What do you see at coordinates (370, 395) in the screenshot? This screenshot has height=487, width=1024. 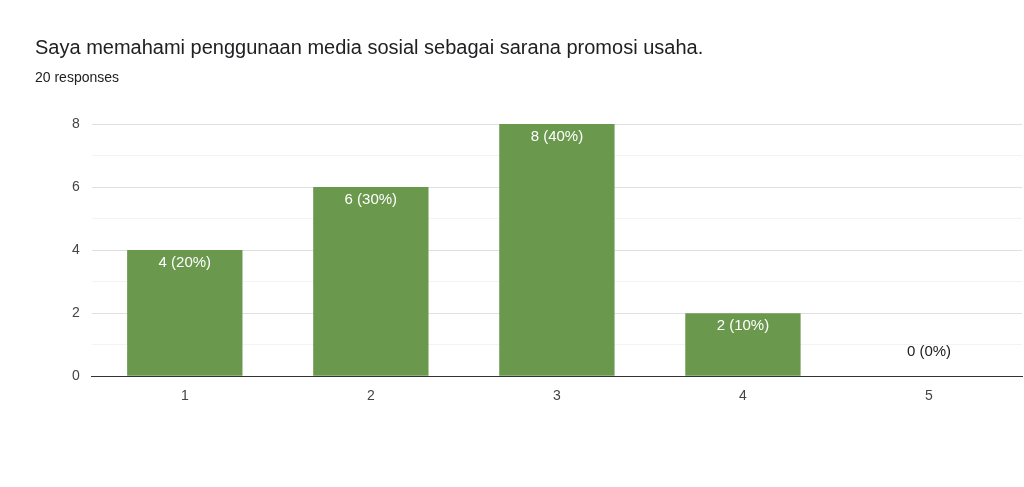 I see `x-tick-label: 2` at bounding box center [370, 395].